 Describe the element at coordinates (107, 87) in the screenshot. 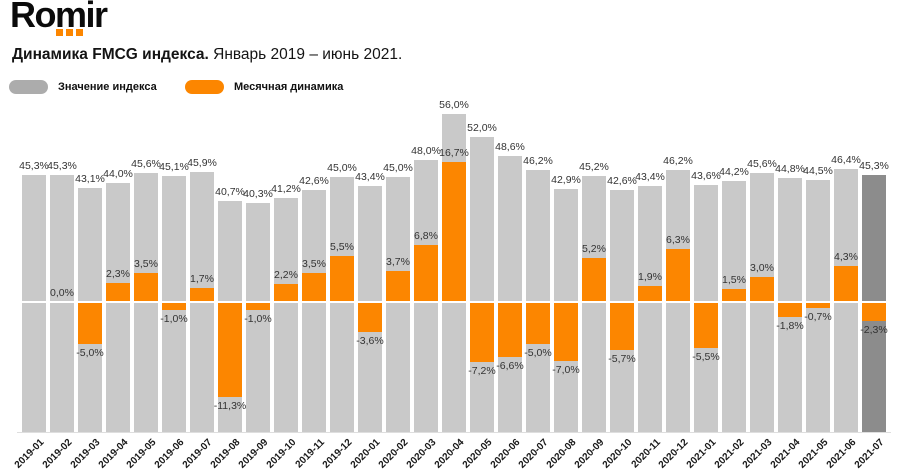

I see `legend-label-index: Значение индекса` at that location.